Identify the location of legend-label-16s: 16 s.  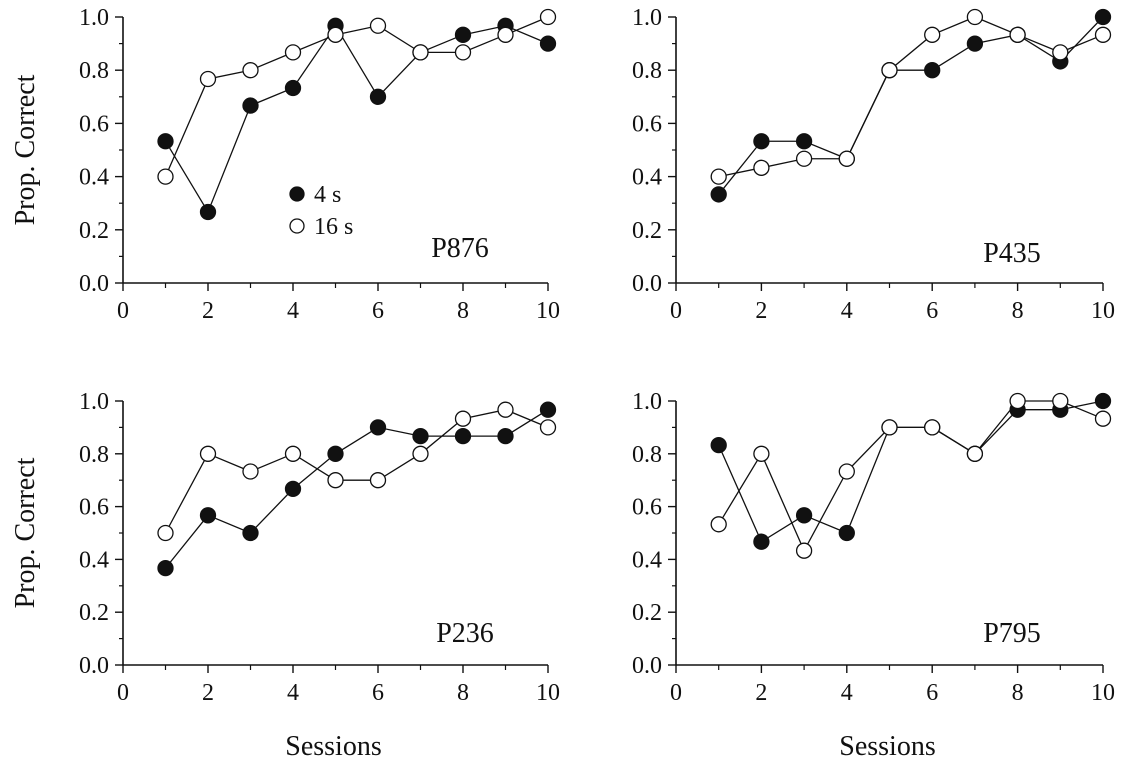
(333, 227).